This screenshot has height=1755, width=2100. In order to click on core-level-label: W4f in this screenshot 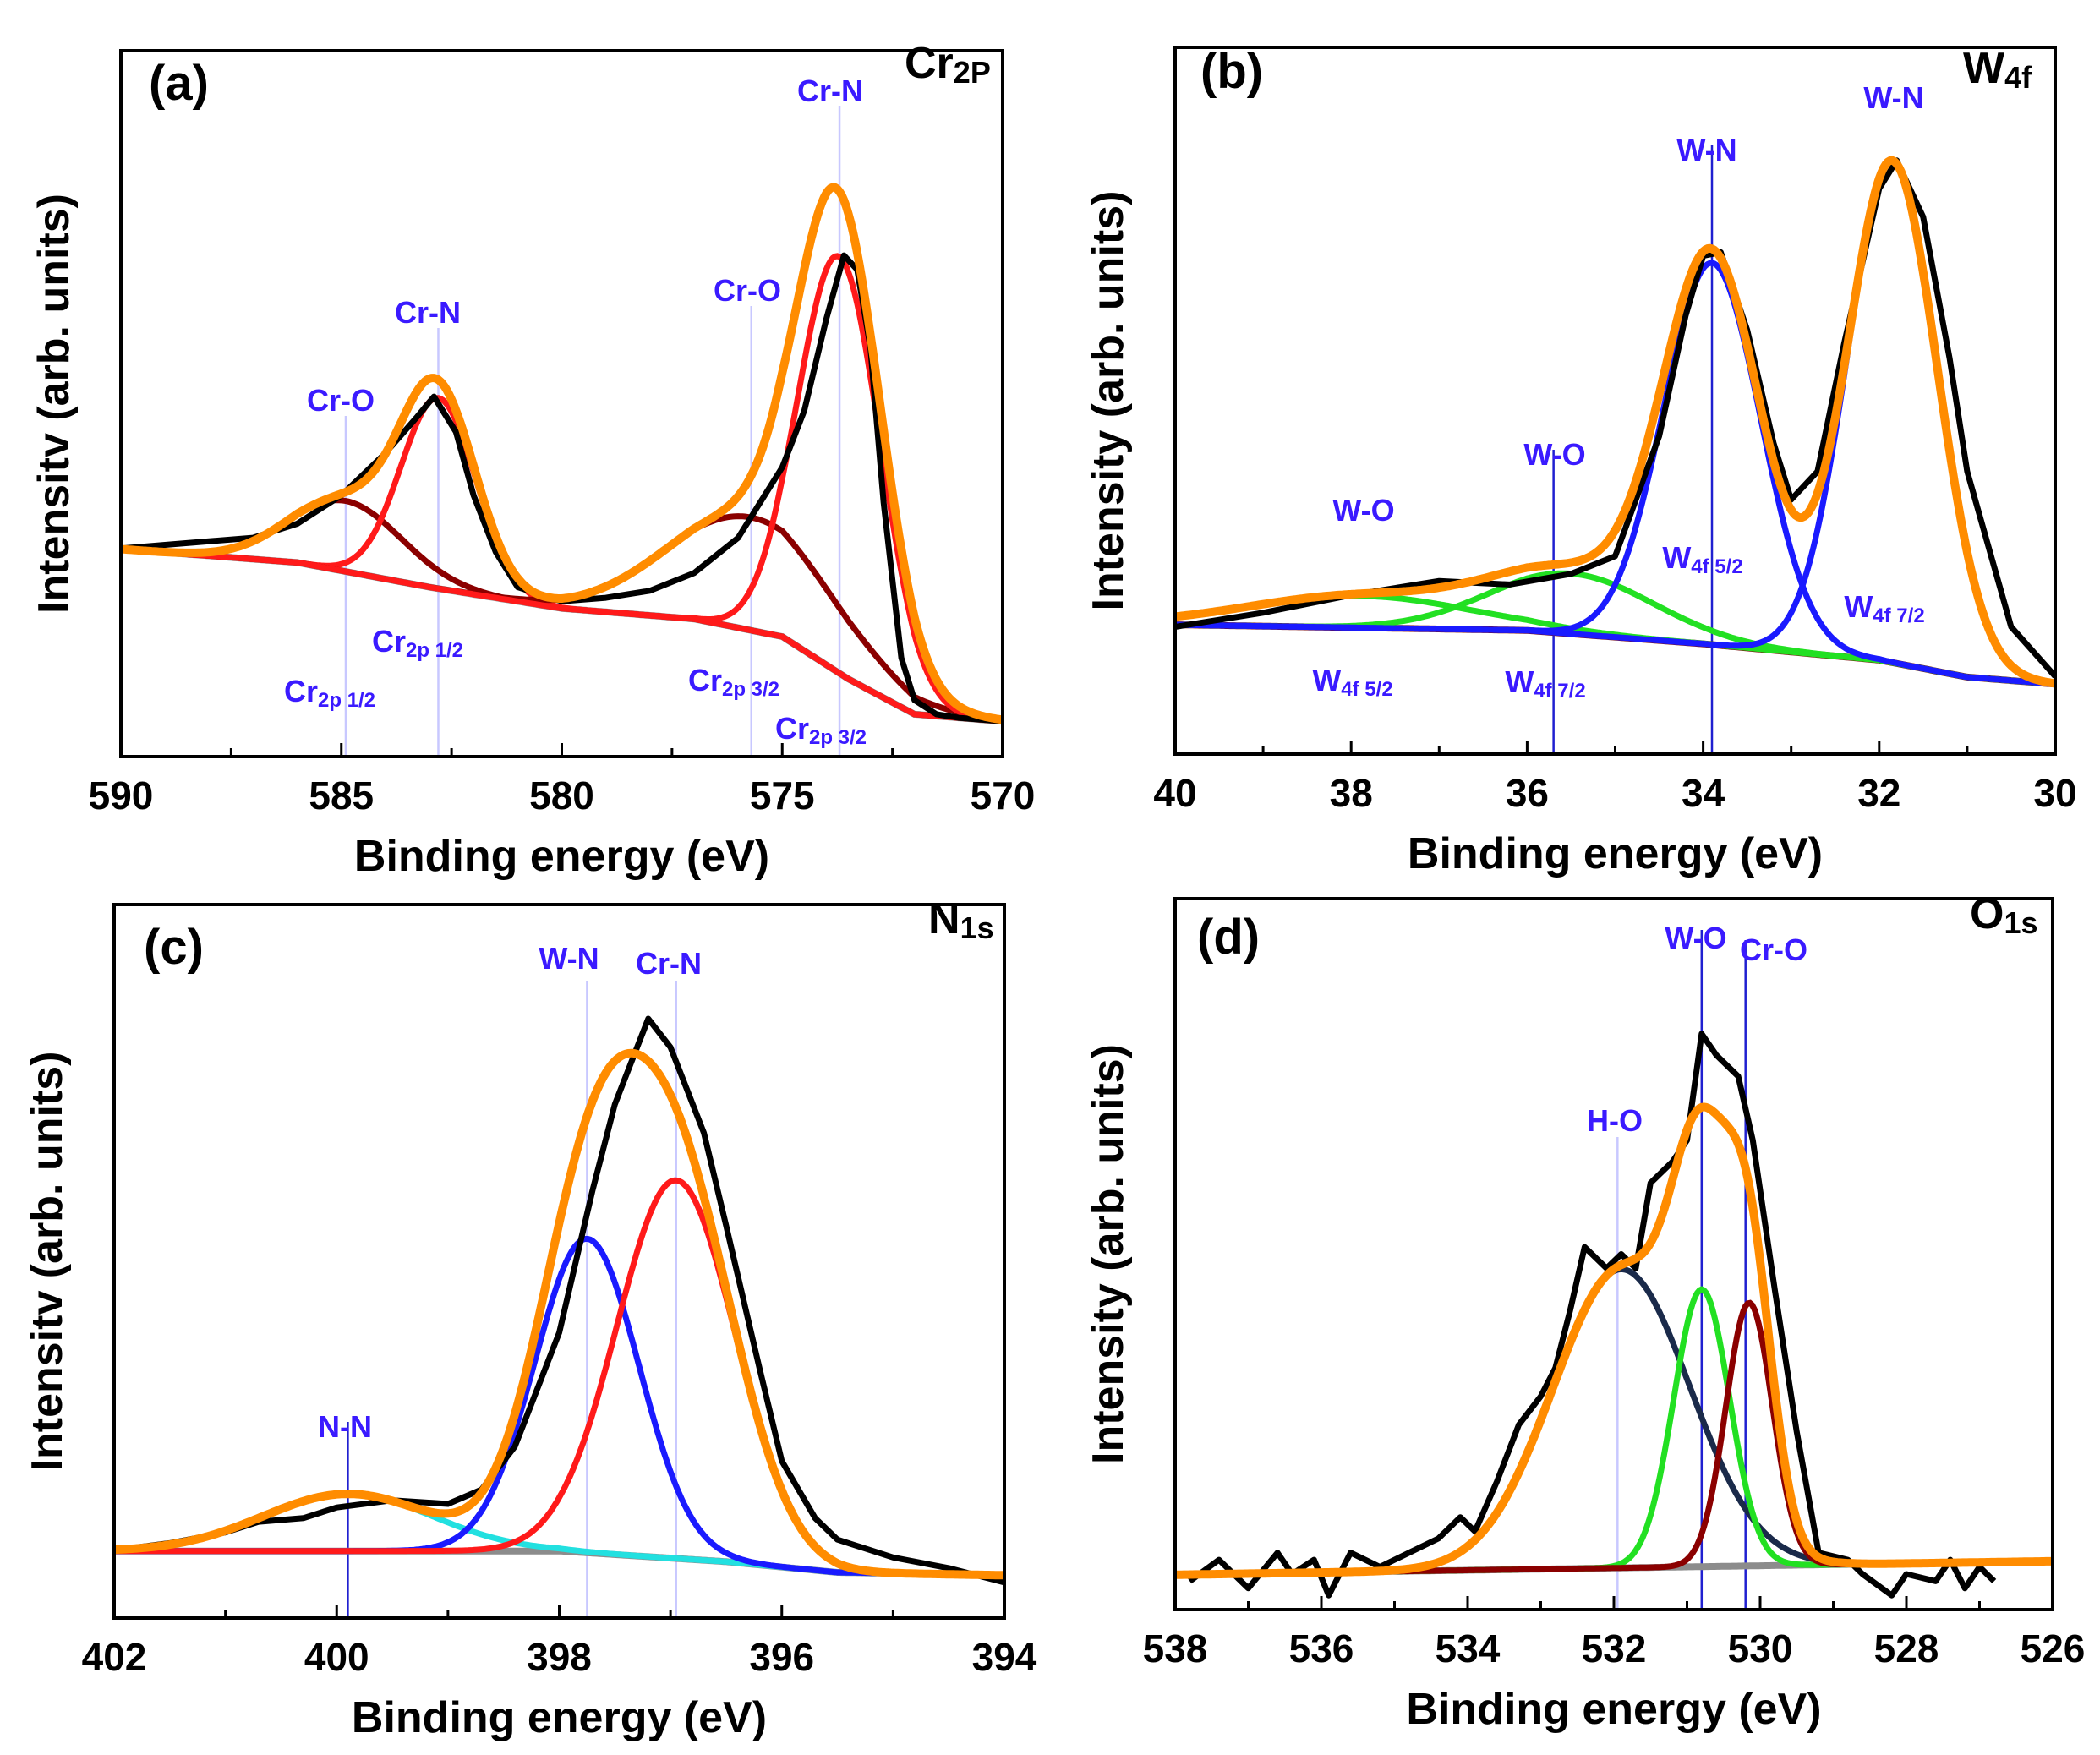, I will do `click(1997, 69)`.